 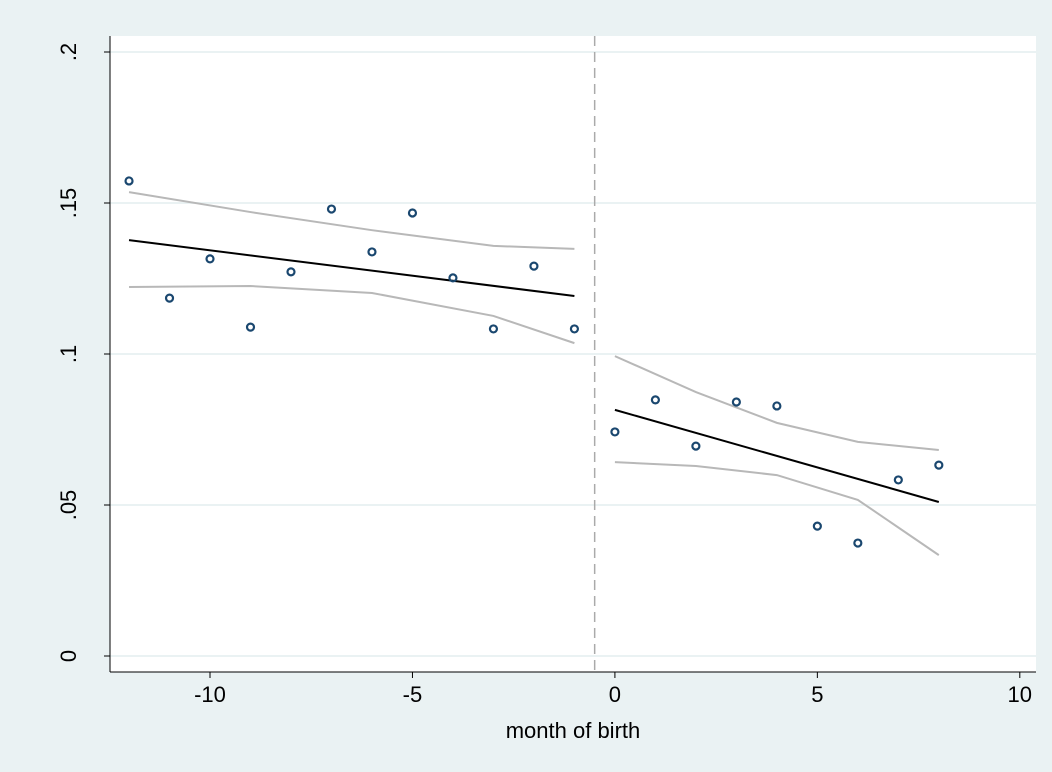 I want to click on x-tick-label: -10, so click(x=210, y=694).